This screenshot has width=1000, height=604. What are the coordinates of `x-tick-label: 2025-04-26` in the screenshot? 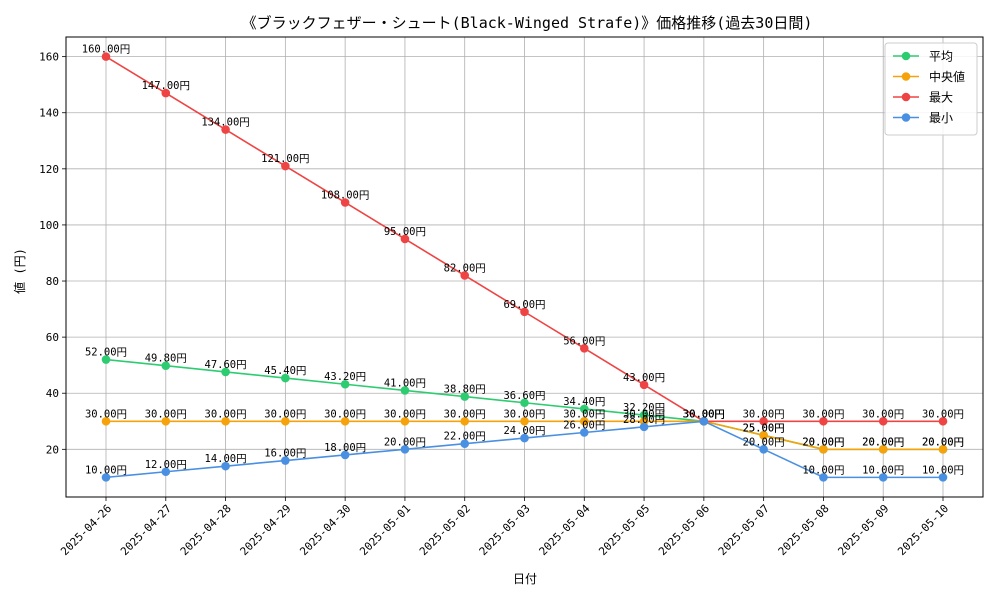 It's located at (86, 530).